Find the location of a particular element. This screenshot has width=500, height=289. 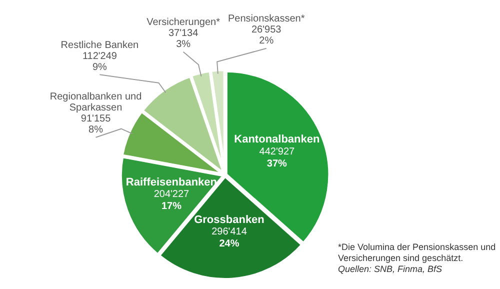

slice-label: Versicherungen* is located at coordinates (183, 22).